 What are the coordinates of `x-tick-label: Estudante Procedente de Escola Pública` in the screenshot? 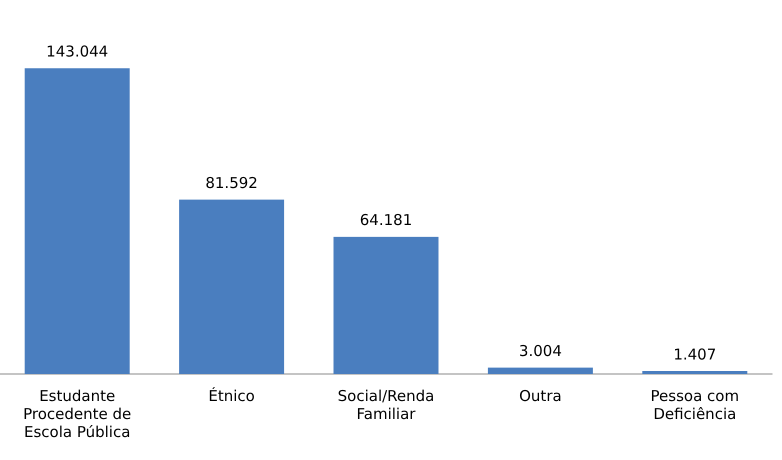 It's located at (77, 413).